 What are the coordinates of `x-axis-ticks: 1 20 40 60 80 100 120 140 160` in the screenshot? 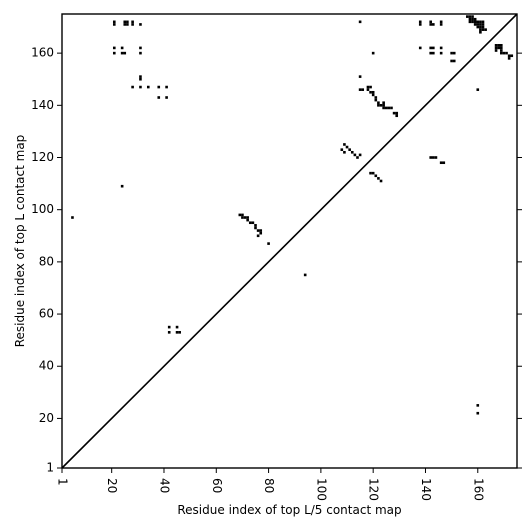 It's located at (270, 484).